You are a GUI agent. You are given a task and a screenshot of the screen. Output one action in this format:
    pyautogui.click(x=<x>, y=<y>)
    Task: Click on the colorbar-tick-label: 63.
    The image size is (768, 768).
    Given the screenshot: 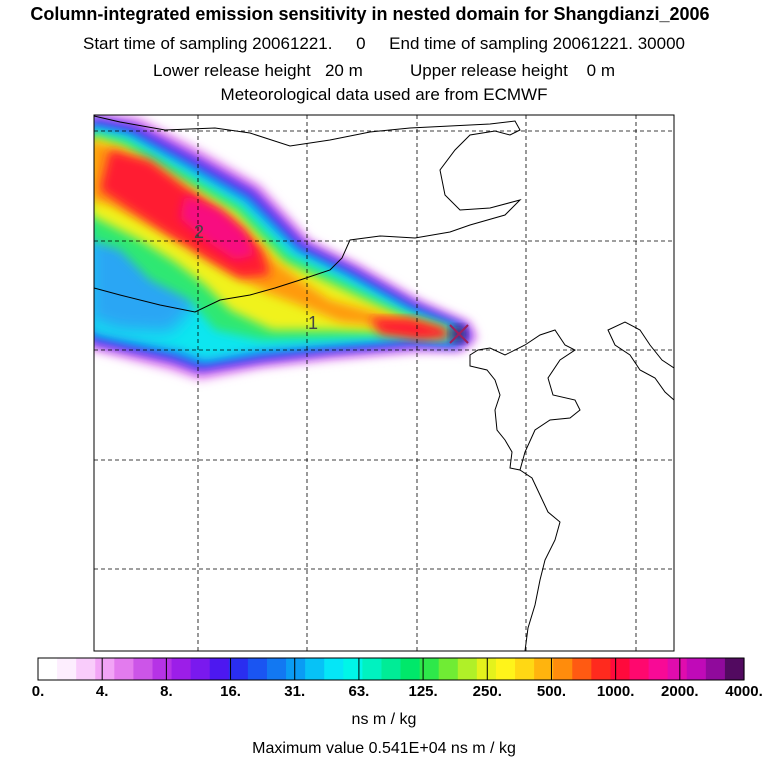 What is the action you would take?
    pyautogui.click(x=359, y=691)
    